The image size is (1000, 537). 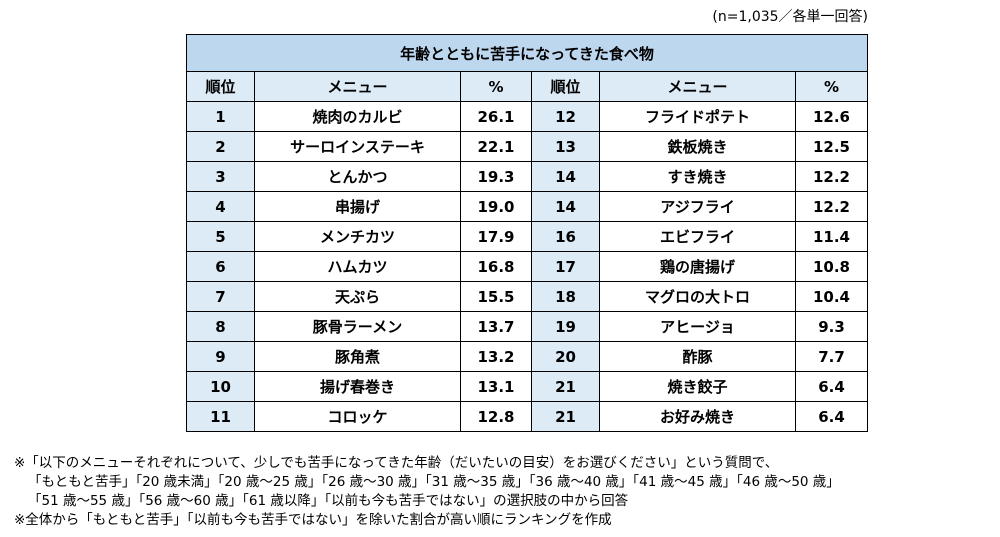 What do you see at coordinates (496, 236) in the screenshot?
I see `percent-cell: 17.9` at bounding box center [496, 236].